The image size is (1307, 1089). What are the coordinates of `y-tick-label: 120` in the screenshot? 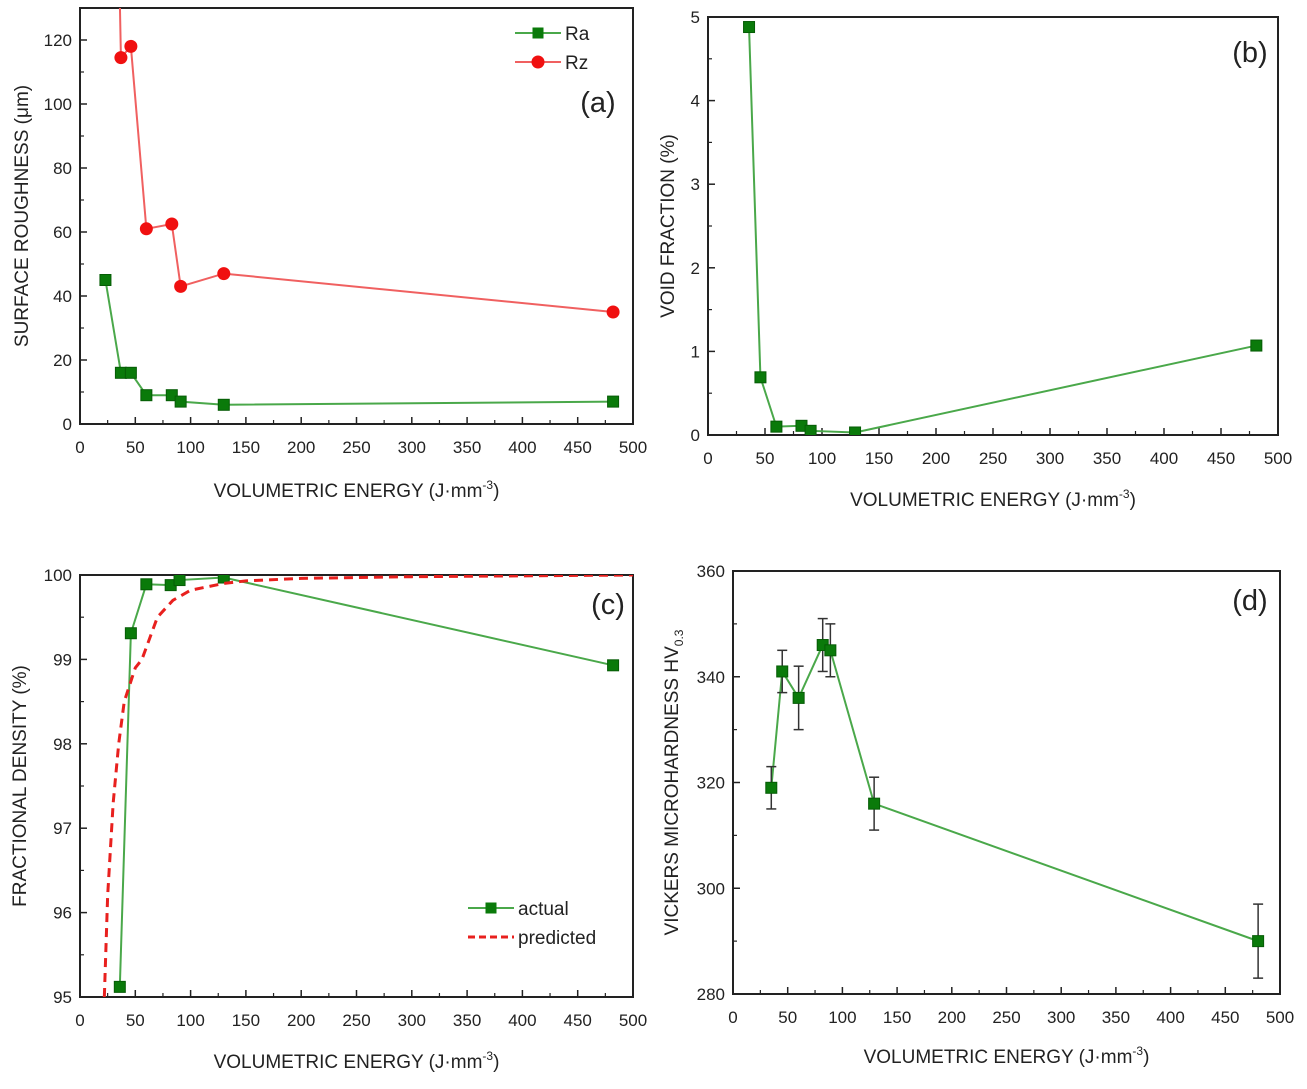 It's located at (58, 40).